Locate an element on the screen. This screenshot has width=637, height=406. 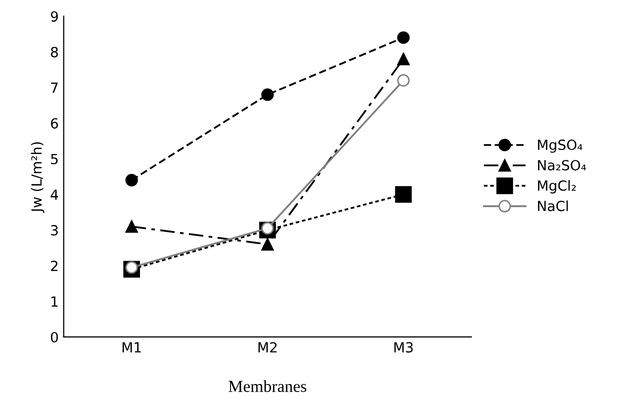
y-tick-label: 2 is located at coordinates (54, 265).